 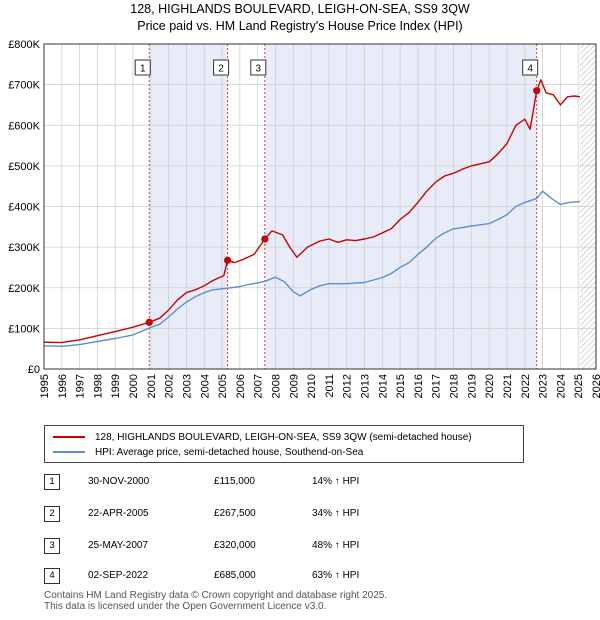 What do you see at coordinates (259, 386) in the screenshot?
I see `x-tick-label: 2007` at bounding box center [259, 386].